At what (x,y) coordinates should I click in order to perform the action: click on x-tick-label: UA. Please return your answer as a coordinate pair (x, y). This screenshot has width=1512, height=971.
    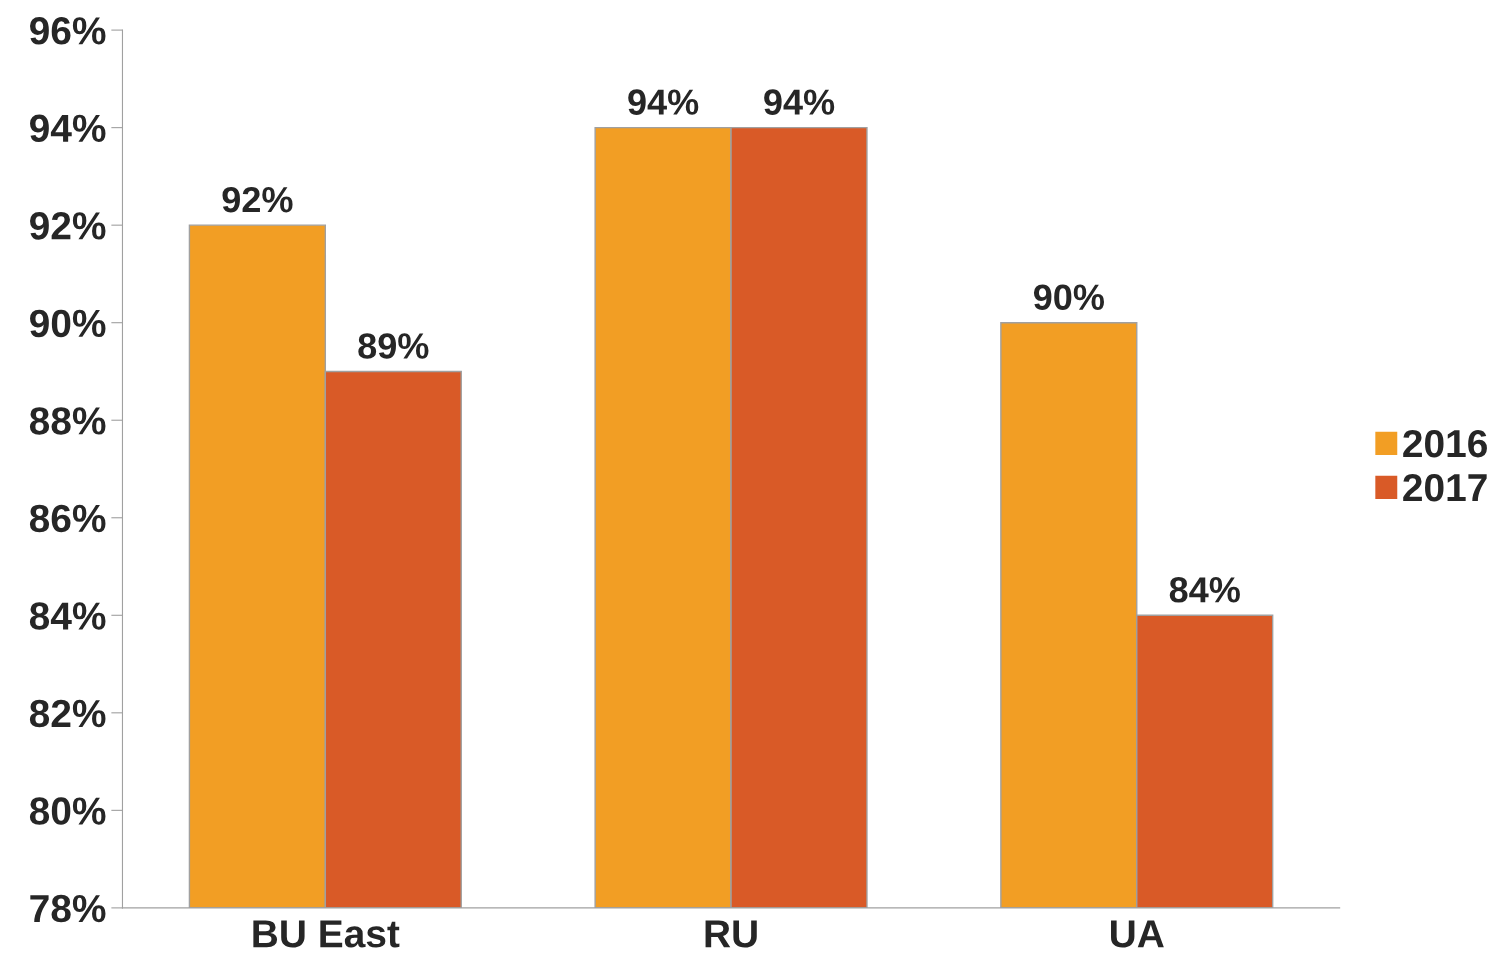
    Looking at the image, I should click on (1137, 934).